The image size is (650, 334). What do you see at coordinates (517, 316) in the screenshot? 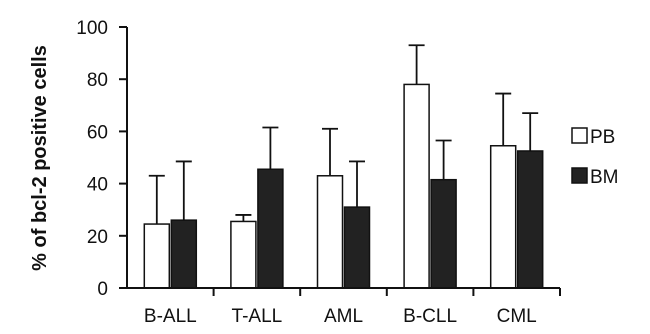
I see `x-tick-label: CML` at bounding box center [517, 316].